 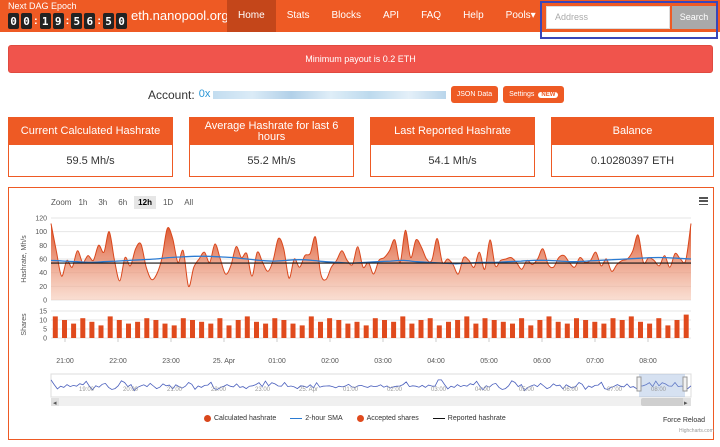 I want to click on navigator-handle-right, so click(x=685, y=384).